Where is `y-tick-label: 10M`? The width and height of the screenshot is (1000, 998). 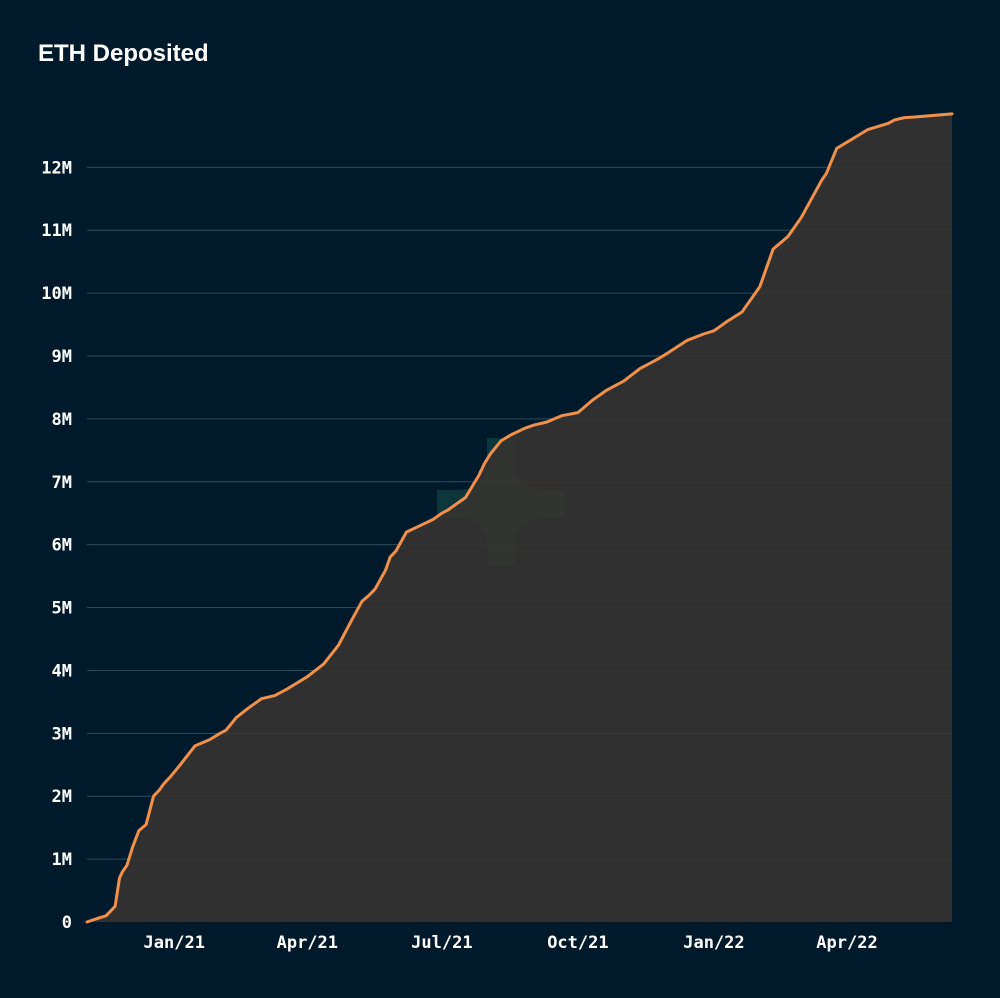 y-tick-label: 10M is located at coordinates (56, 294).